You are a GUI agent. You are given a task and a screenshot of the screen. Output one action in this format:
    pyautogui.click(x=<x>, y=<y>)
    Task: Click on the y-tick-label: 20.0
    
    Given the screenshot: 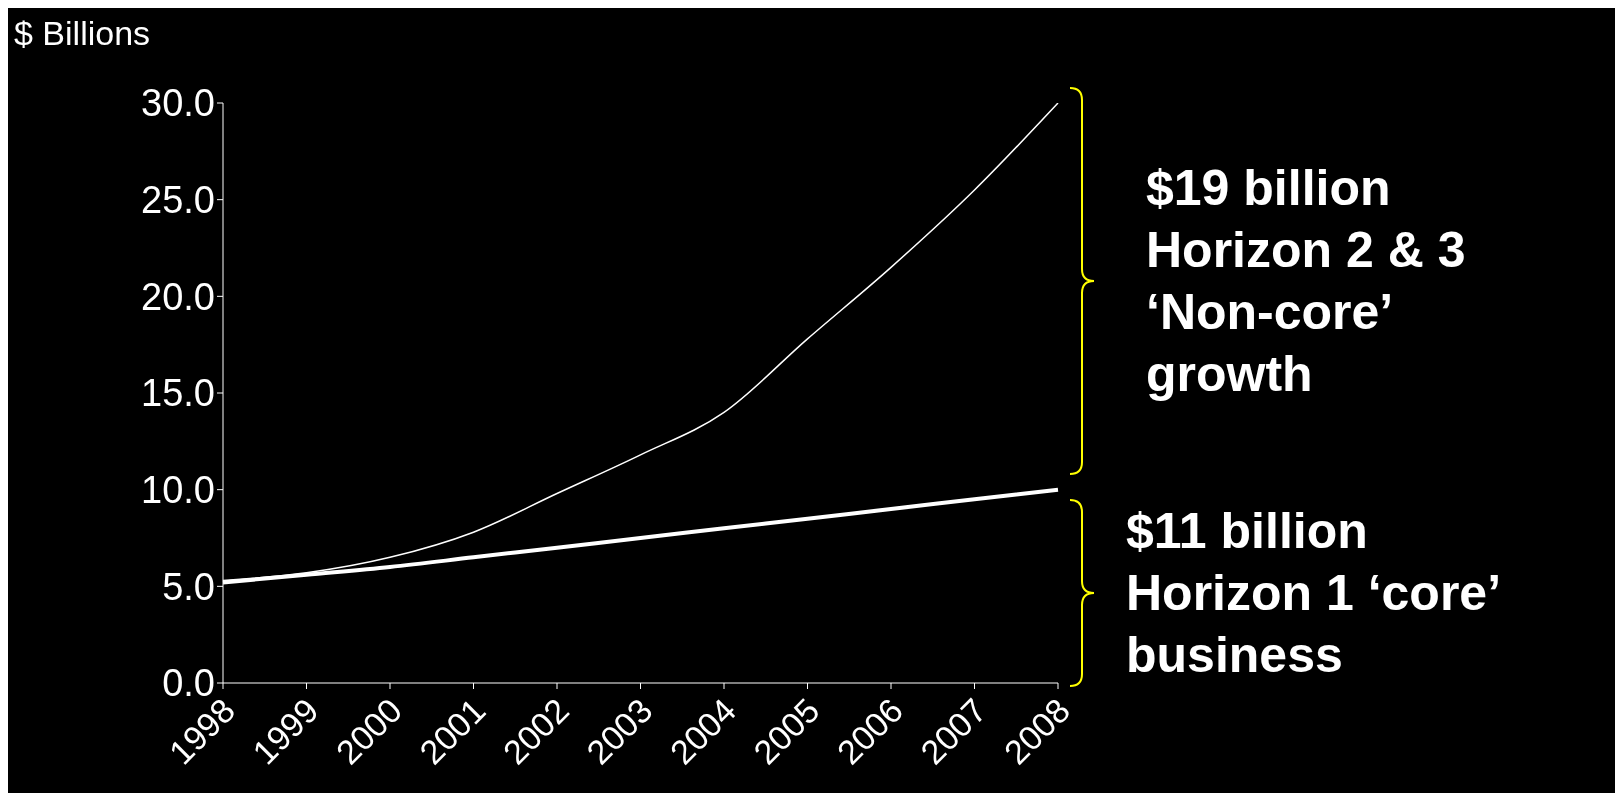 What is the action you would take?
    pyautogui.click(x=178, y=296)
    